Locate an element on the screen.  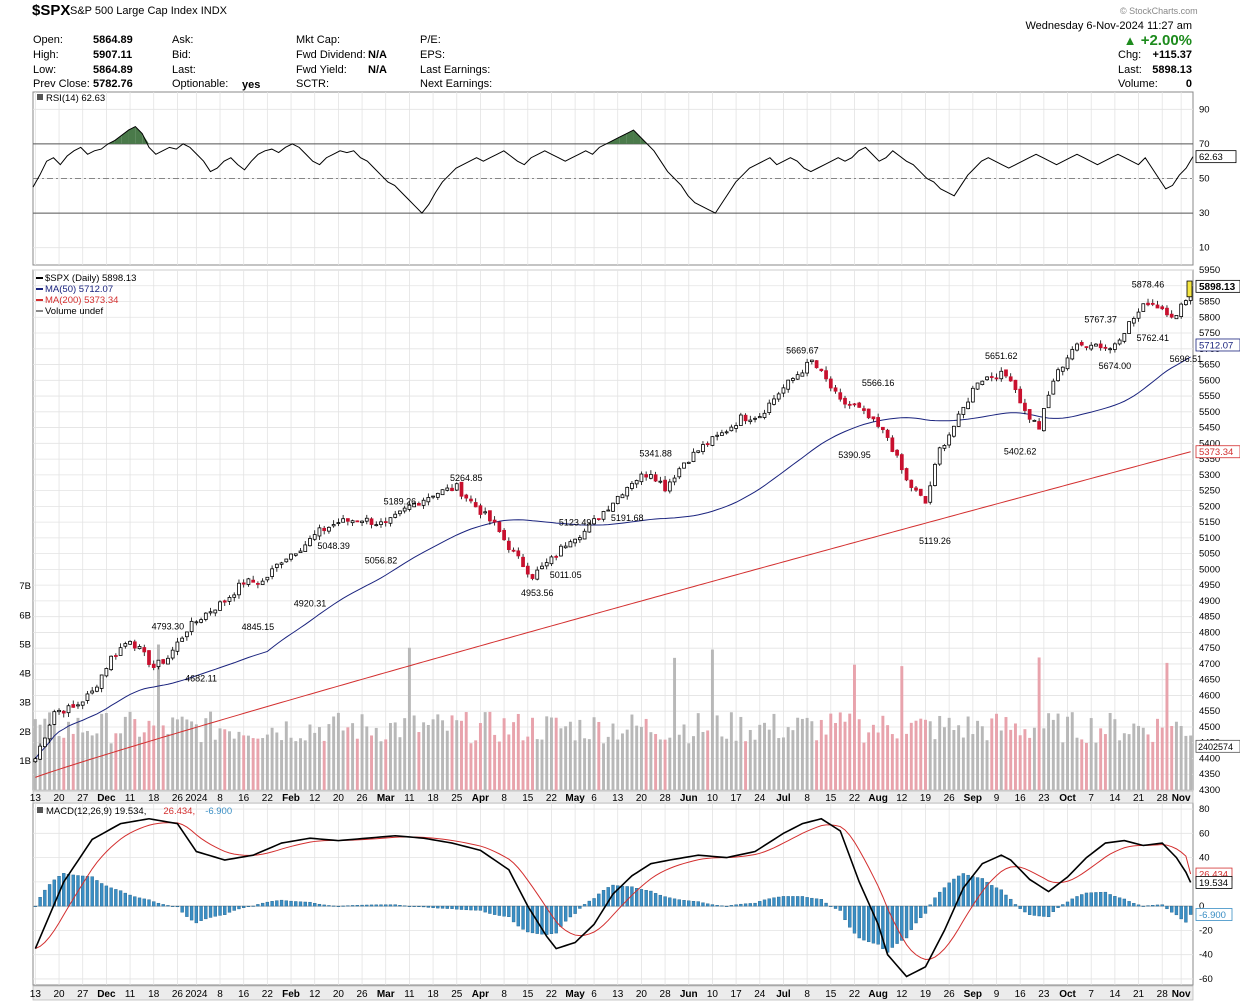
prev-close-value: 5782.76 is located at coordinates (113, 84).